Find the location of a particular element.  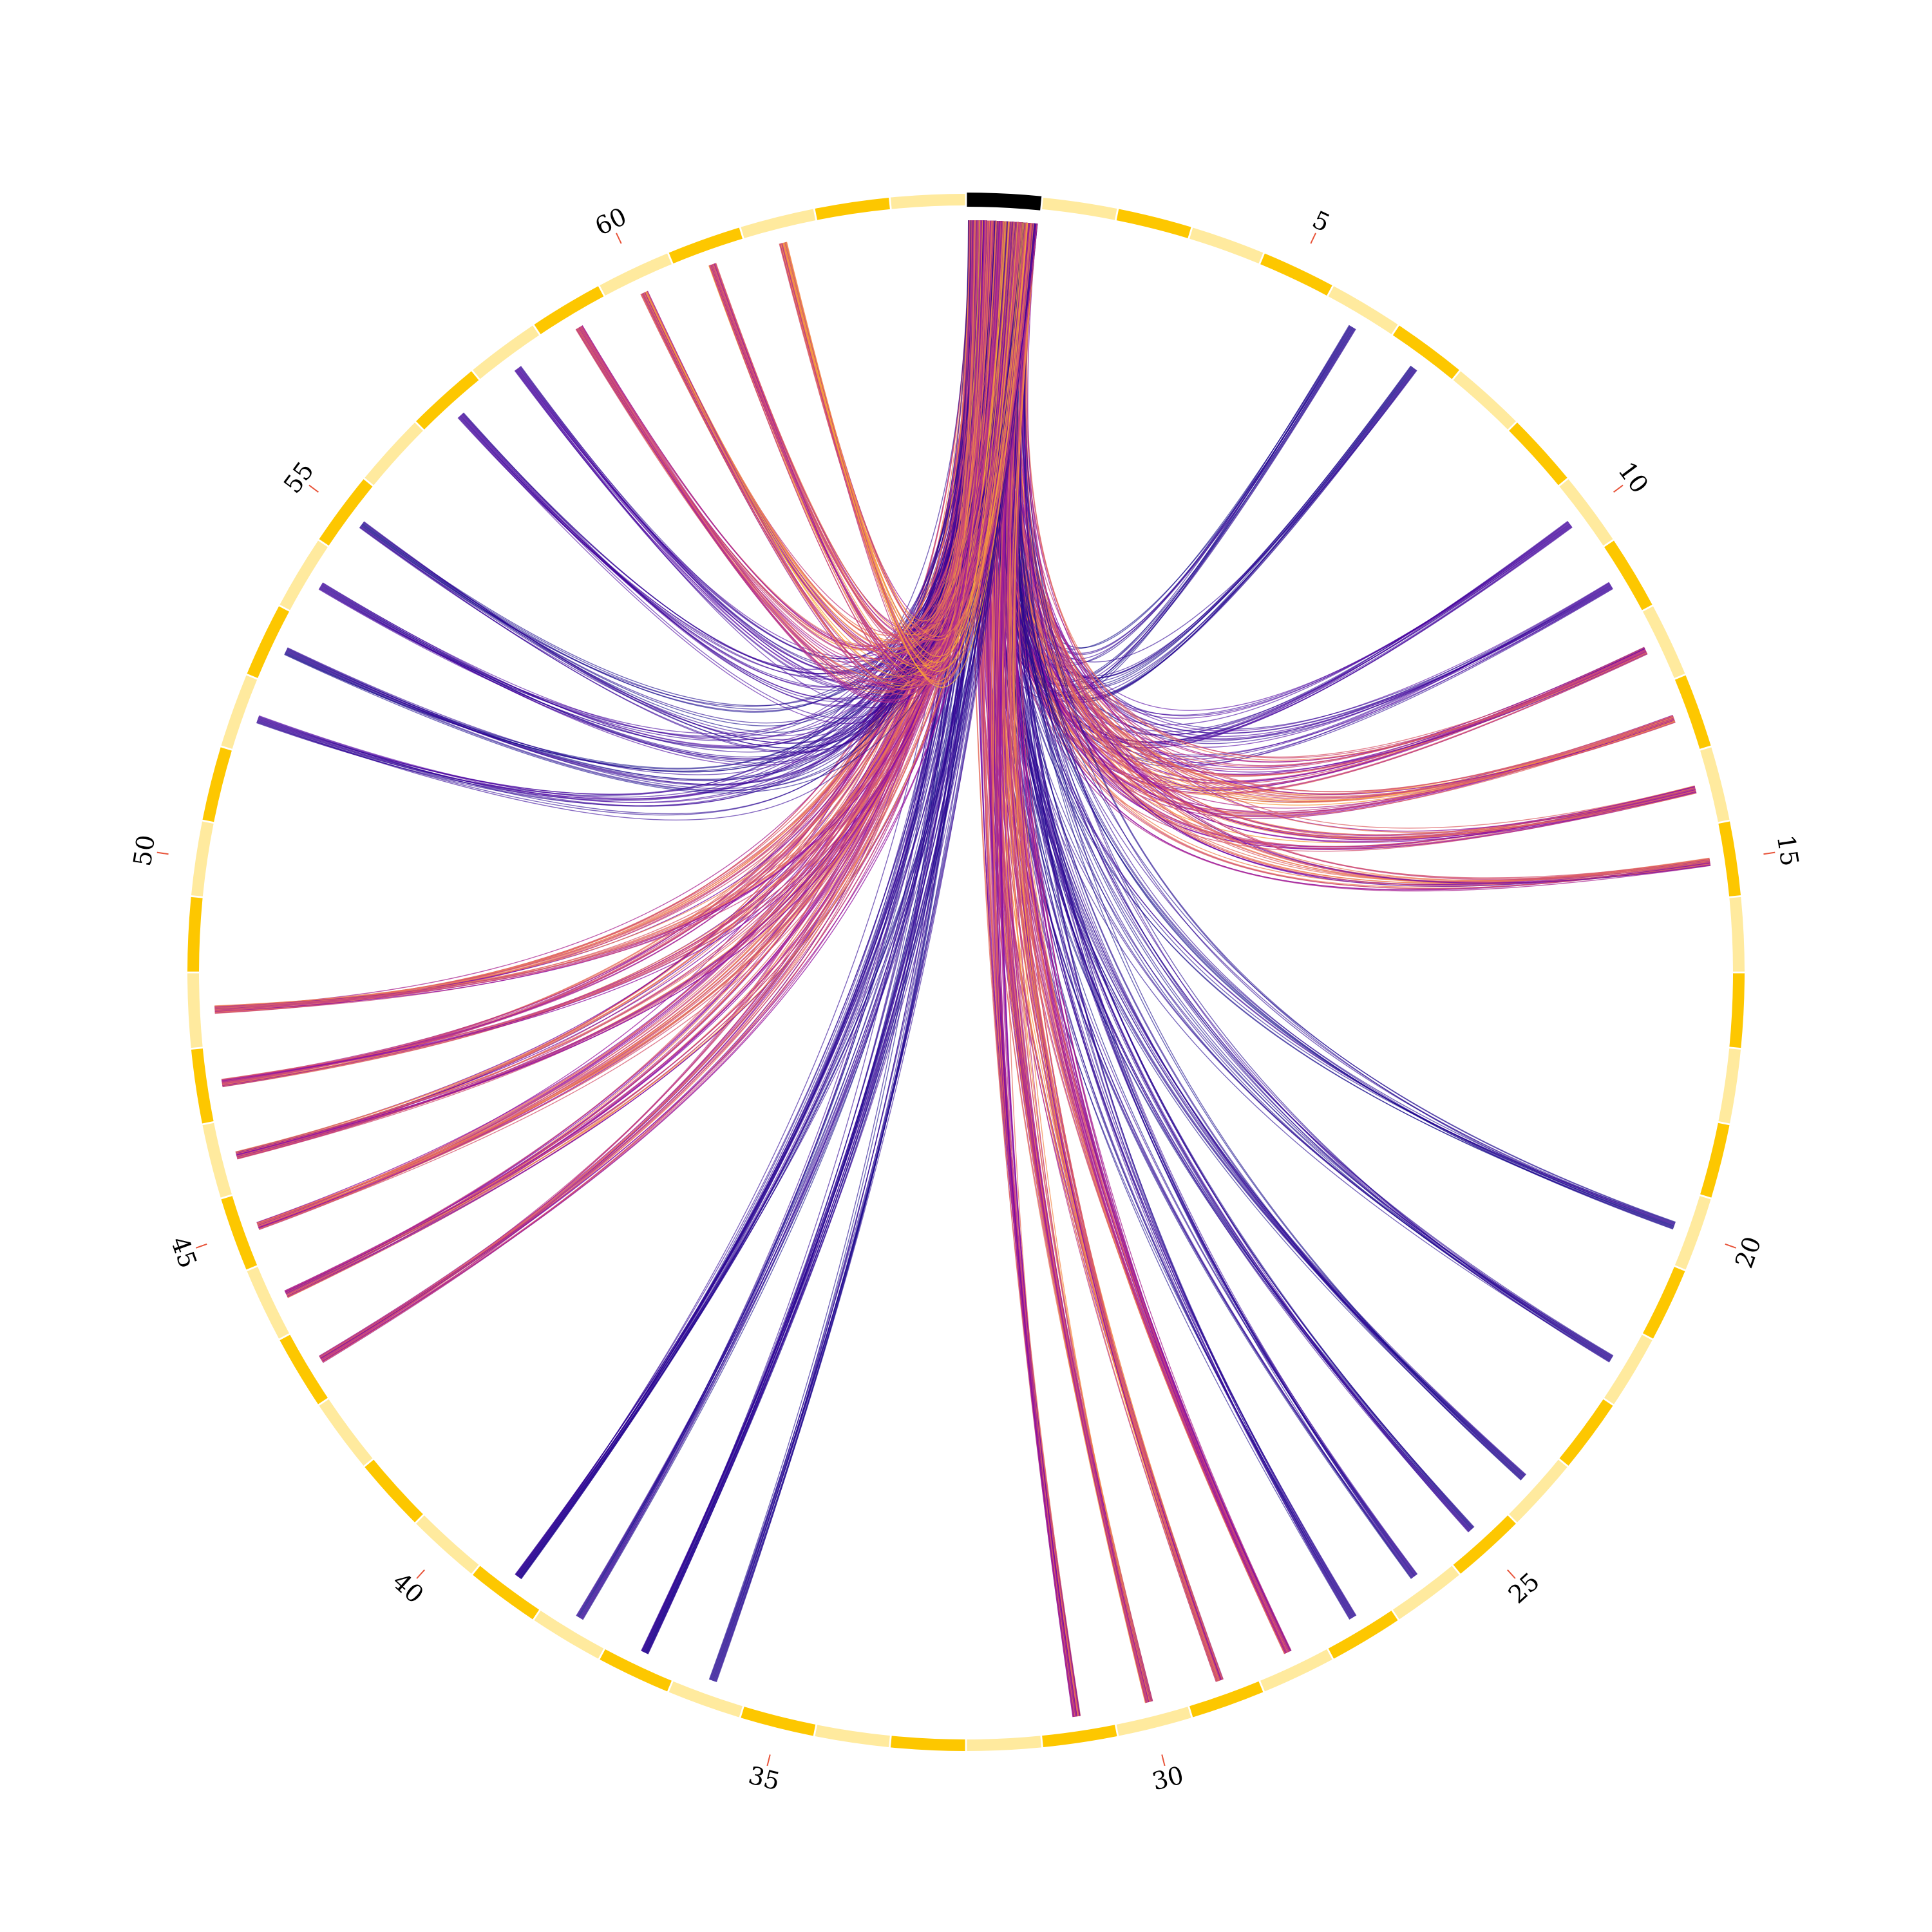

tick-label-60: 60 is located at coordinates (611, 222).